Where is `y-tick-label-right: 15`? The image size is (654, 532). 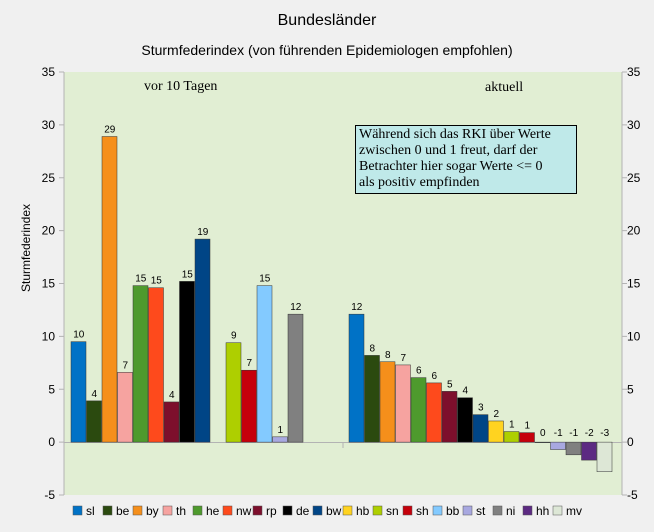
y-tick-label-right: 15 is located at coordinates (634, 284).